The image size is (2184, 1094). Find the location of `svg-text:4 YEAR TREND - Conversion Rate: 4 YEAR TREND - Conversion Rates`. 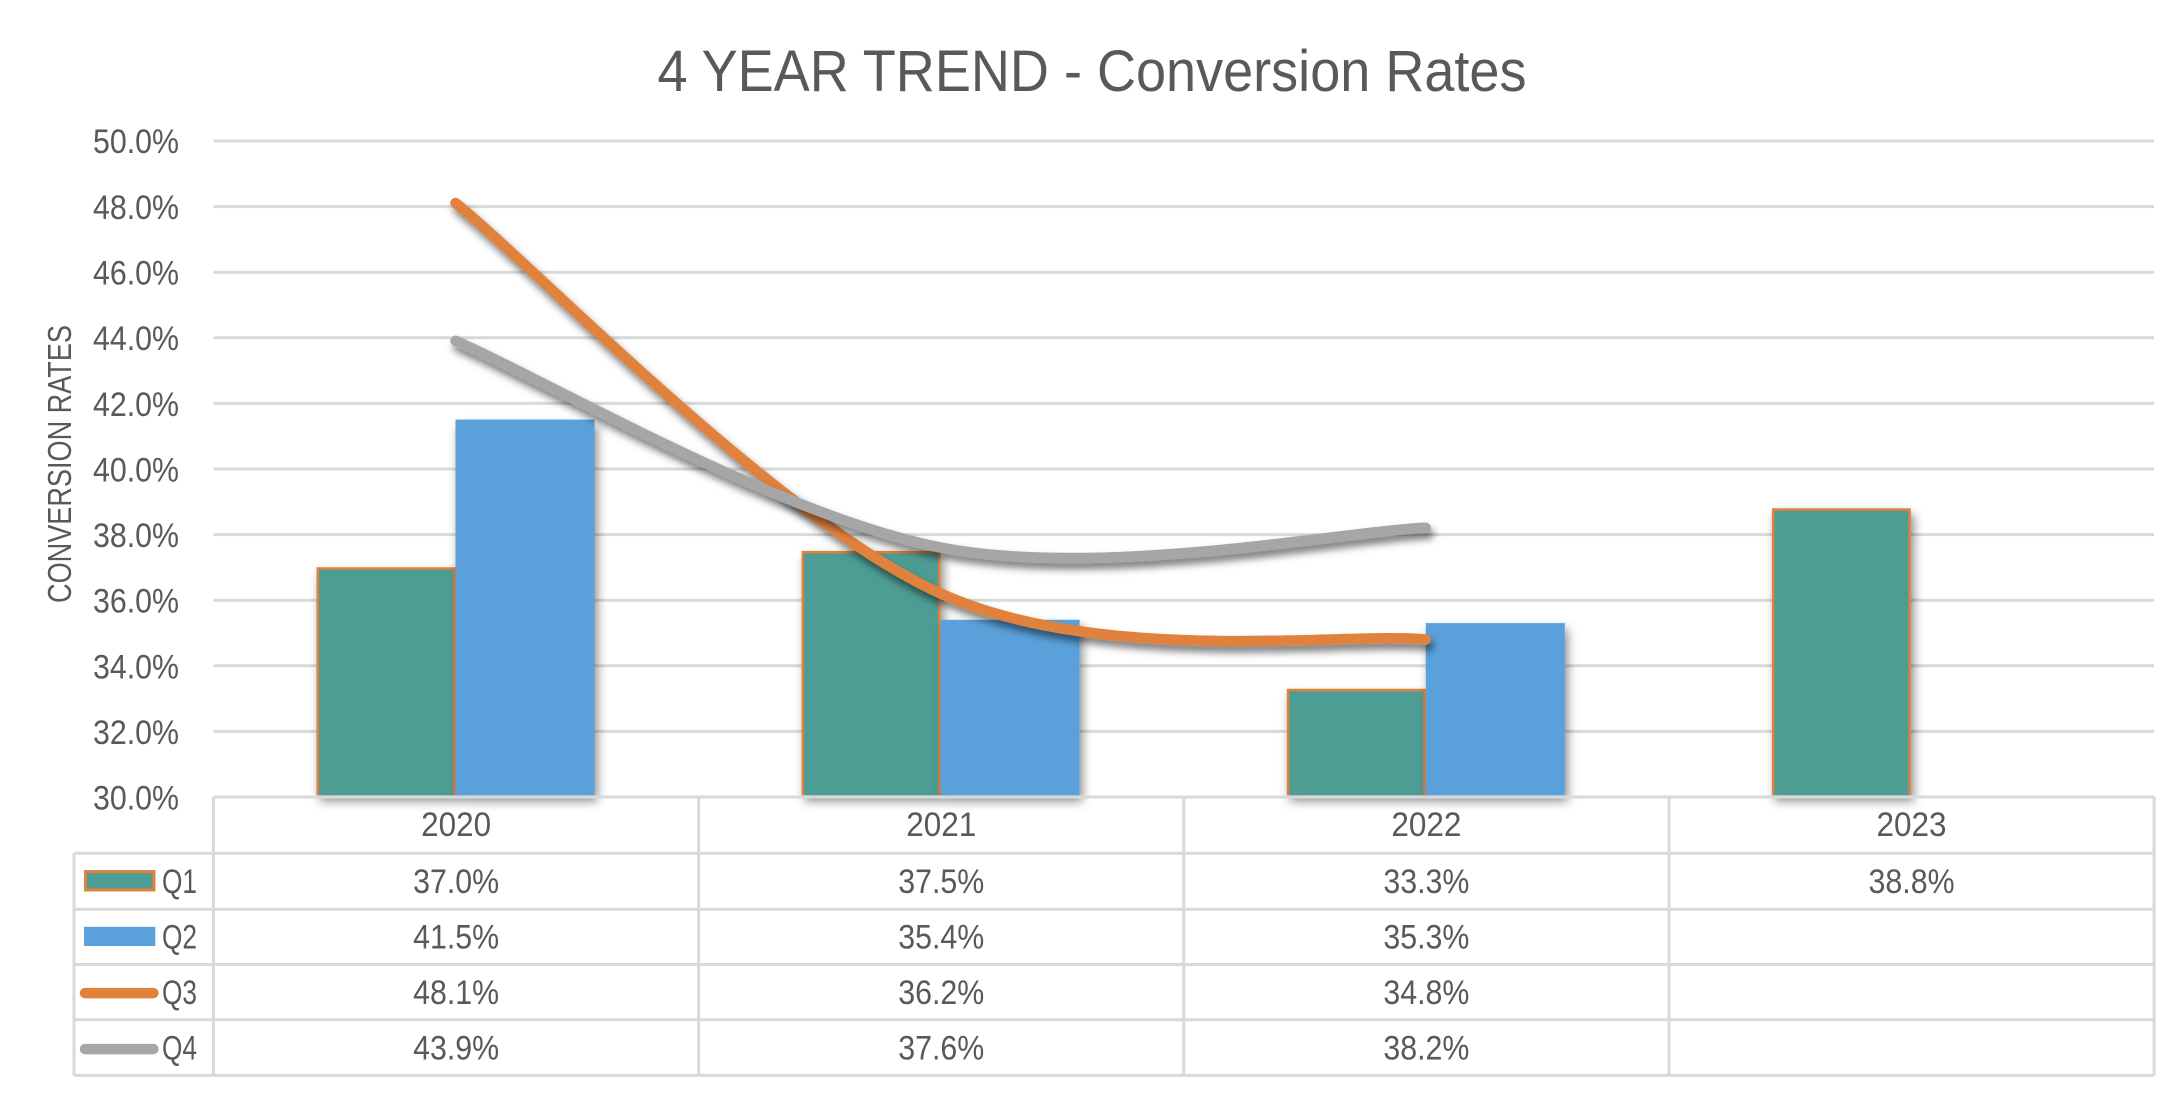

svg-text:4 YEAR TREND - Conversion Rate: 4 YEAR TREND - Conversion Rates is located at coordinates (1092, 71).